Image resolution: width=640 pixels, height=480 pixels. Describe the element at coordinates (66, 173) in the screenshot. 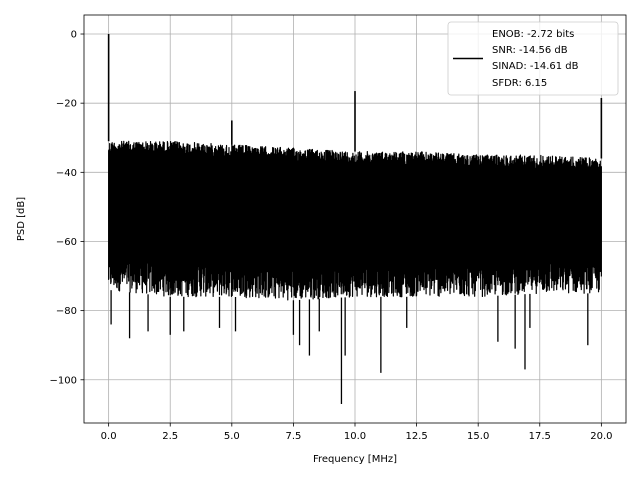

I see `y-tick-label: −40` at that location.